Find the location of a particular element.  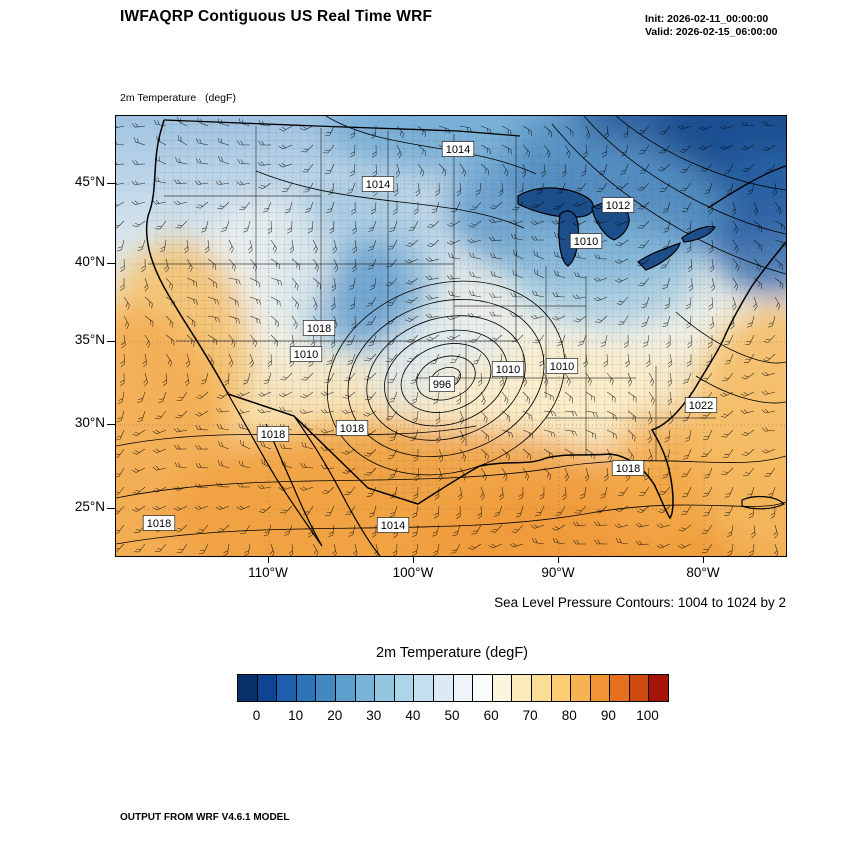

colorbar-tick-label: 20 is located at coordinates (335, 715).